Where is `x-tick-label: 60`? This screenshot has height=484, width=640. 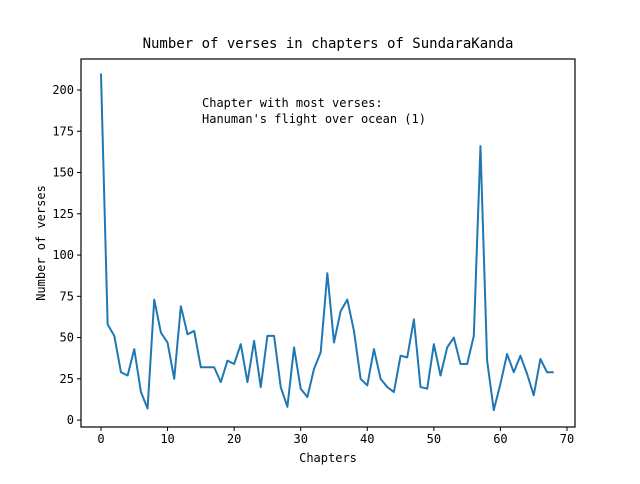
x-tick-label: 60 is located at coordinates (500, 439).